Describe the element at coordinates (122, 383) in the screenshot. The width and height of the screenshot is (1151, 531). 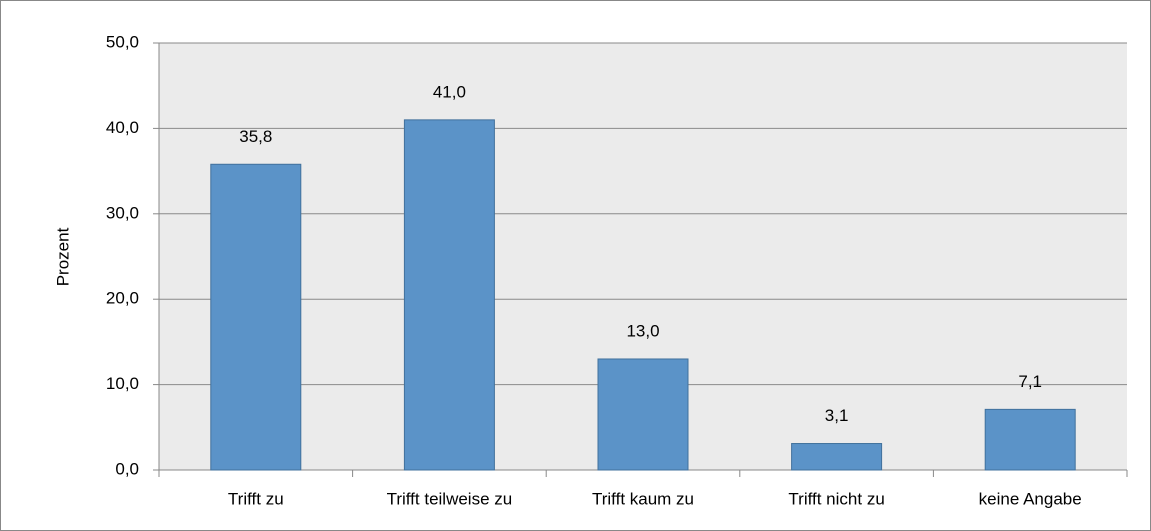
I see `y-tick-label: 10,0` at that location.